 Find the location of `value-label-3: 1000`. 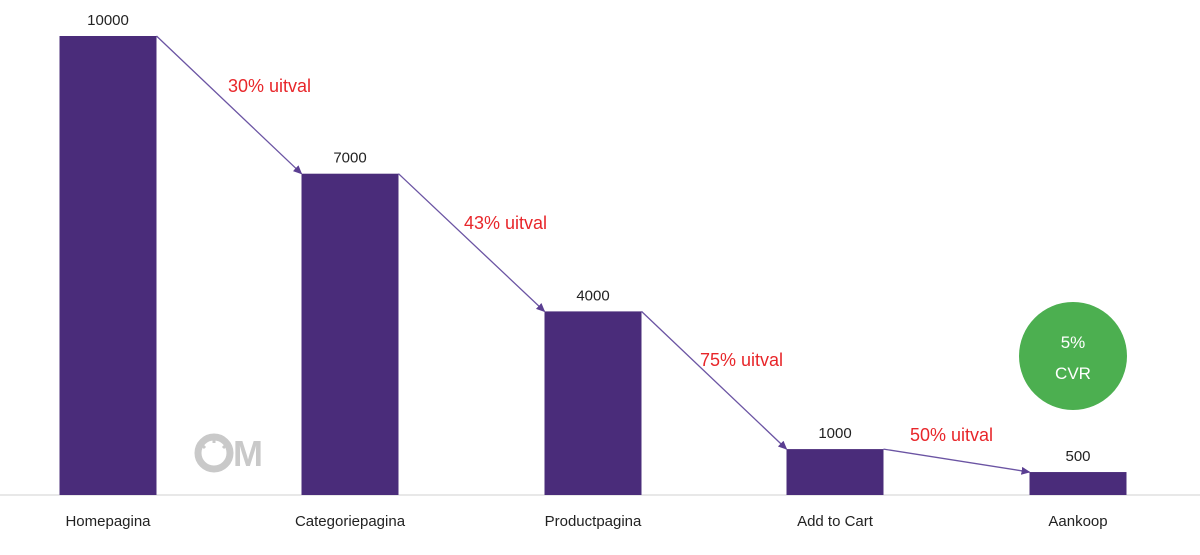

value-label-3: 1000 is located at coordinates (834, 433).